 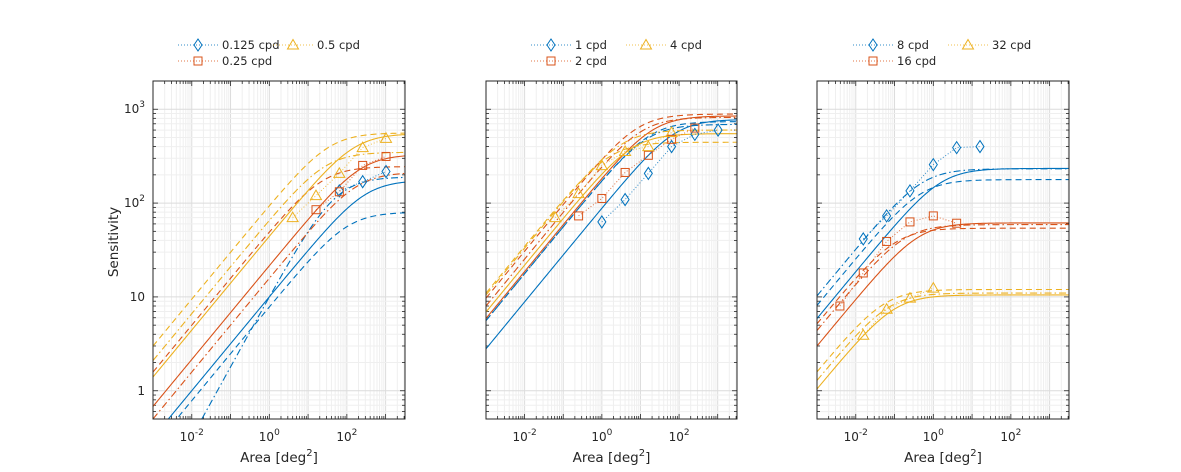 I want to click on legend: 1 cpd 2 cpd 4 cpd, so click(x=616, y=53).